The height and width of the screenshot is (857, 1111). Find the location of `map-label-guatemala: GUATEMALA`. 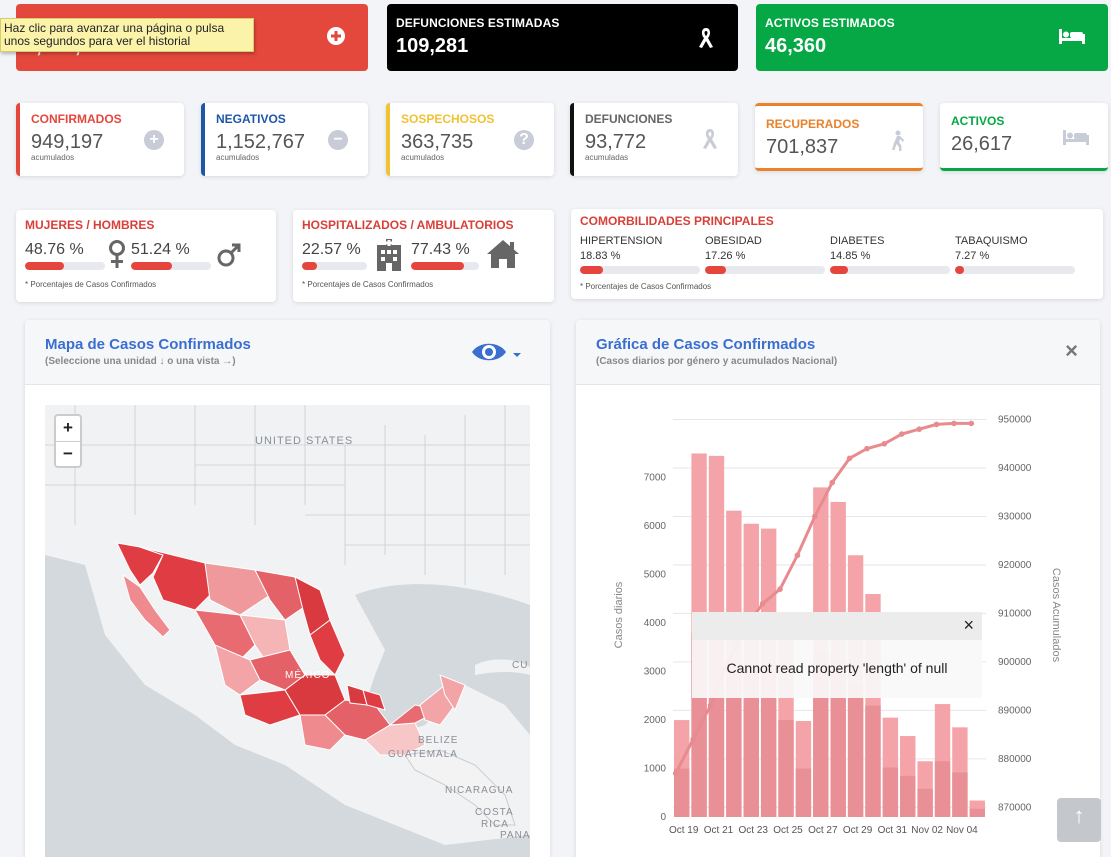

map-label-guatemala: GUATEMALA is located at coordinates (423, 754).